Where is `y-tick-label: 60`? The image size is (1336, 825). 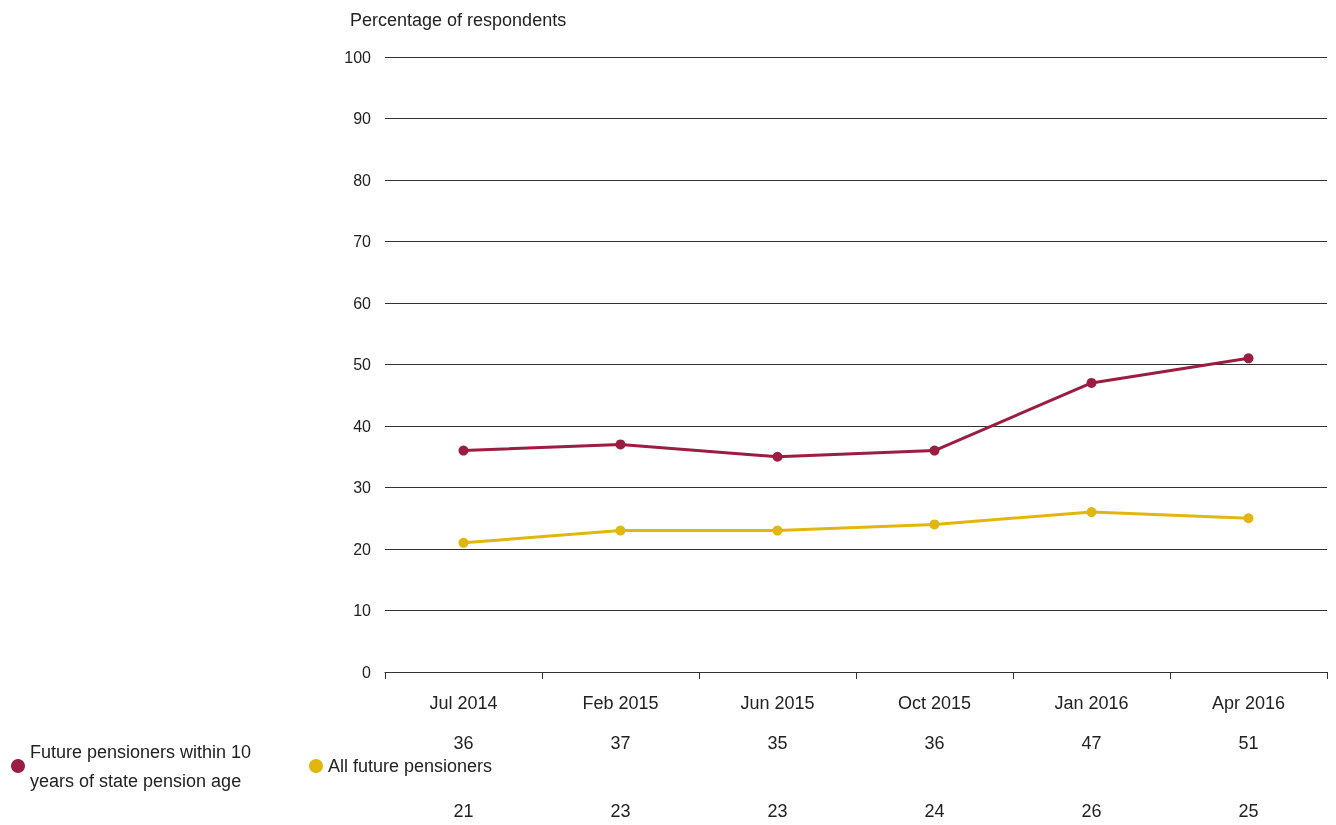 y-tick-label: 60 is located at coordinates (362, 303).